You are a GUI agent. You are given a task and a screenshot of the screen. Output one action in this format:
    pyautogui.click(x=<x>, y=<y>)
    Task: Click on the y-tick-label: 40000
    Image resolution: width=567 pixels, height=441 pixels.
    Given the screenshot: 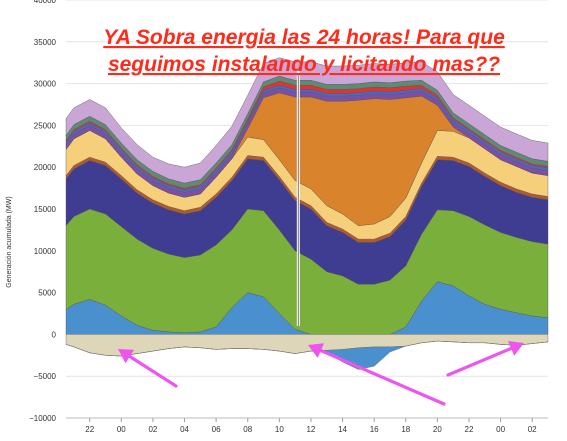 What is the action you would take?
    pyautogui.click(x=45, y=2)
    